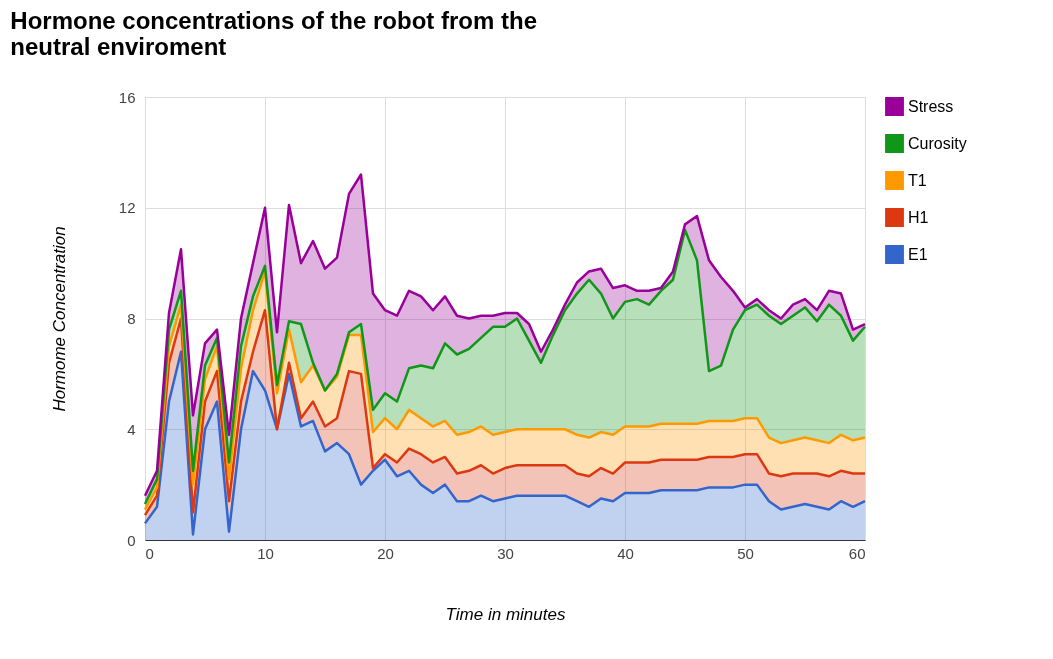  I want to click on y-tick-label: 8, so click(131, 318).